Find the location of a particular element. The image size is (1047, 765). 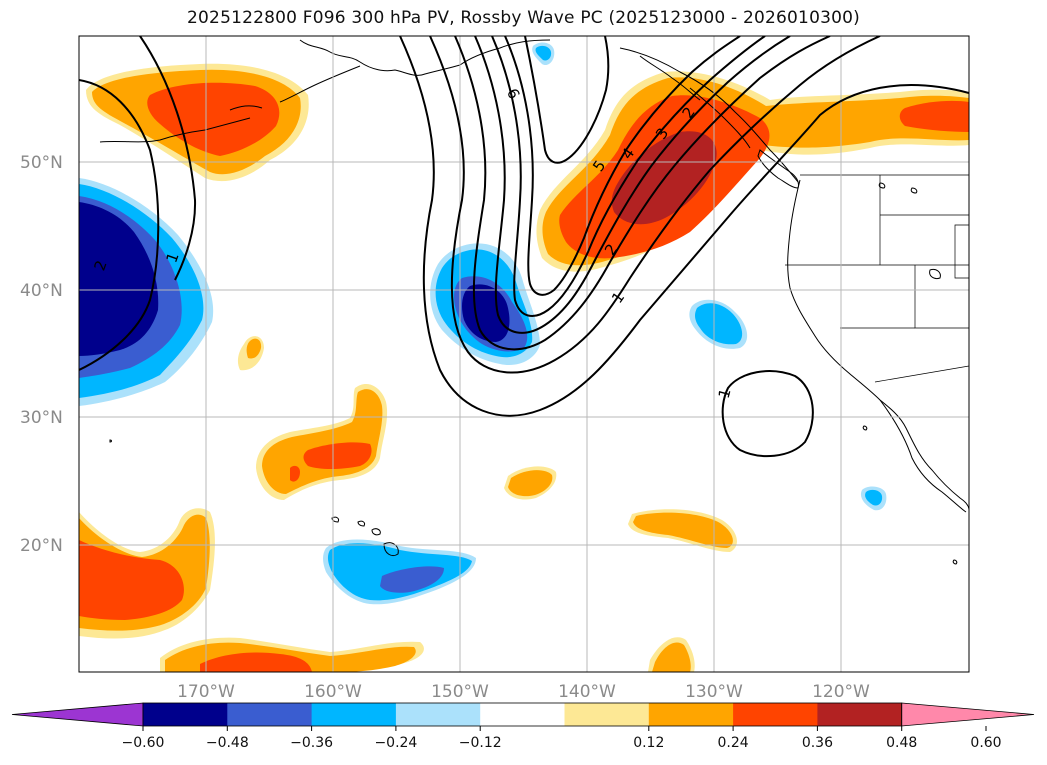

colorbar-tick-label: −0.24 is located at coordinates (395, 743).